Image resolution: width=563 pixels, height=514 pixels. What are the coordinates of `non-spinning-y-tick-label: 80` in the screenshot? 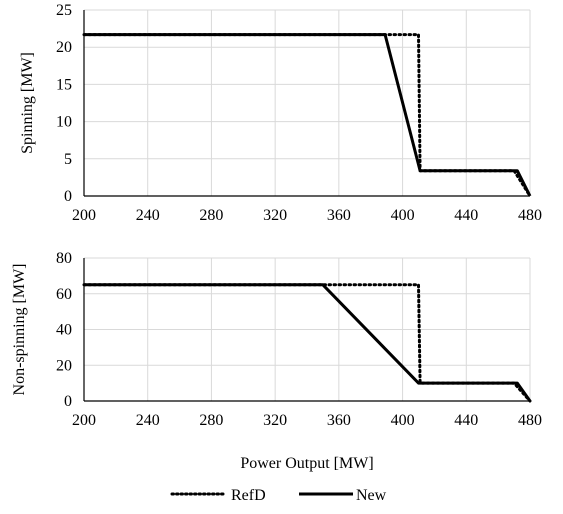 It's located at (64, 258).